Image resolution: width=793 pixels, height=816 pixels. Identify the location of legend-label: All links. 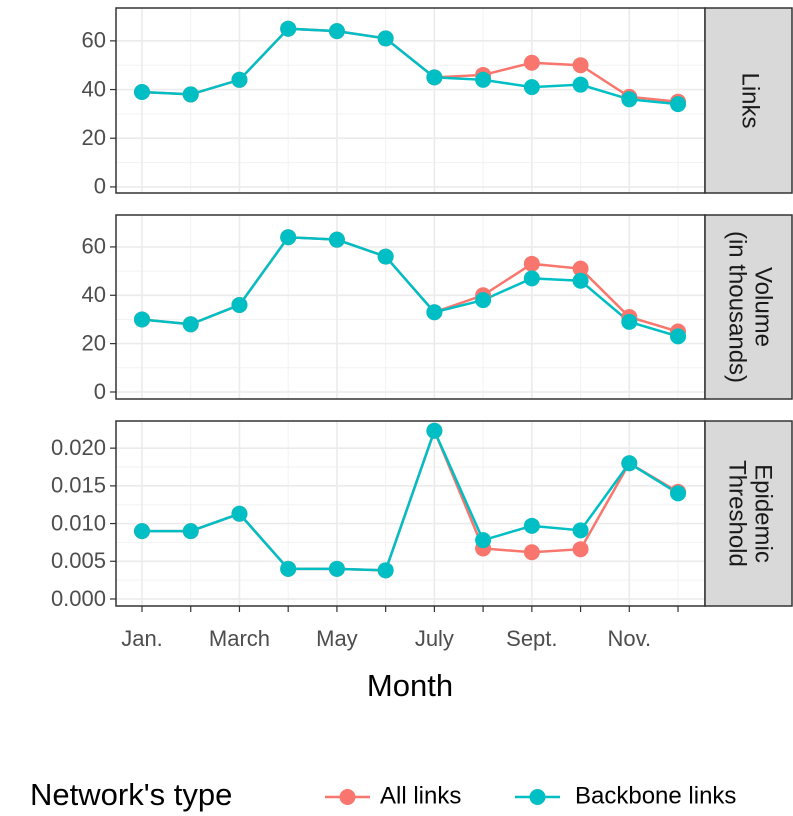
(420, 795).